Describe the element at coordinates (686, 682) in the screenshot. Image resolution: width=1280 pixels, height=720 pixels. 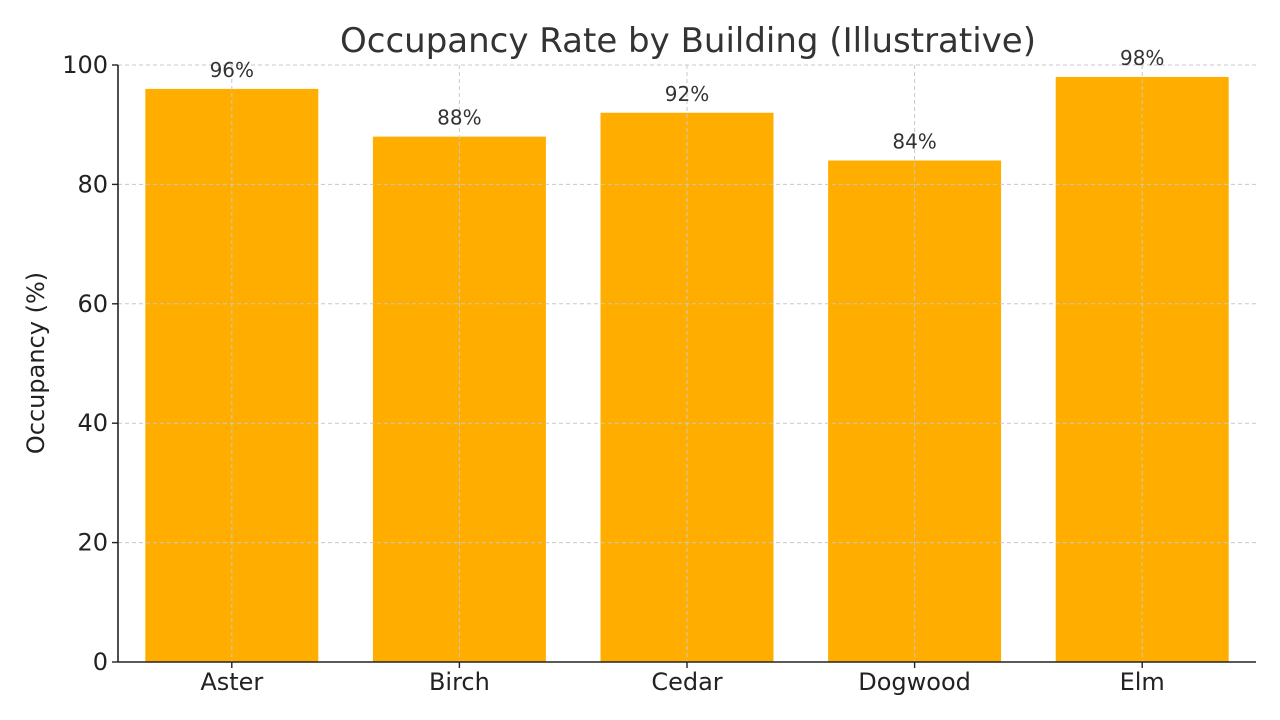
I see `x-tick-label-cedar: Cedar` at that location.